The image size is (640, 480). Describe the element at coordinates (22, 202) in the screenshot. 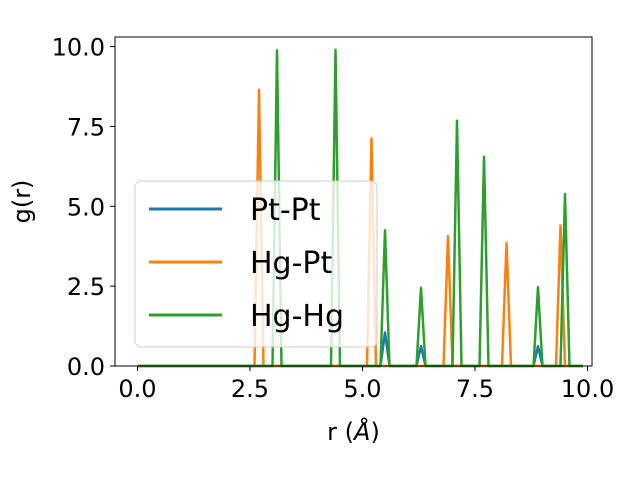

I see `y-axis-label: g(r)` at that location.